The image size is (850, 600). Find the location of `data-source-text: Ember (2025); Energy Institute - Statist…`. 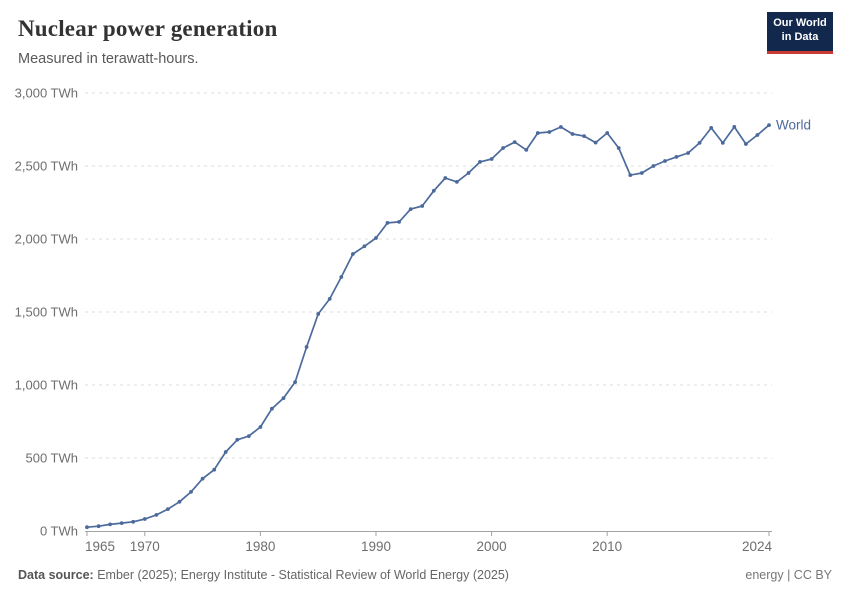

data-source-text: Ember (2025); Energy Institute - Statist… is located at coordinates (301, 575).